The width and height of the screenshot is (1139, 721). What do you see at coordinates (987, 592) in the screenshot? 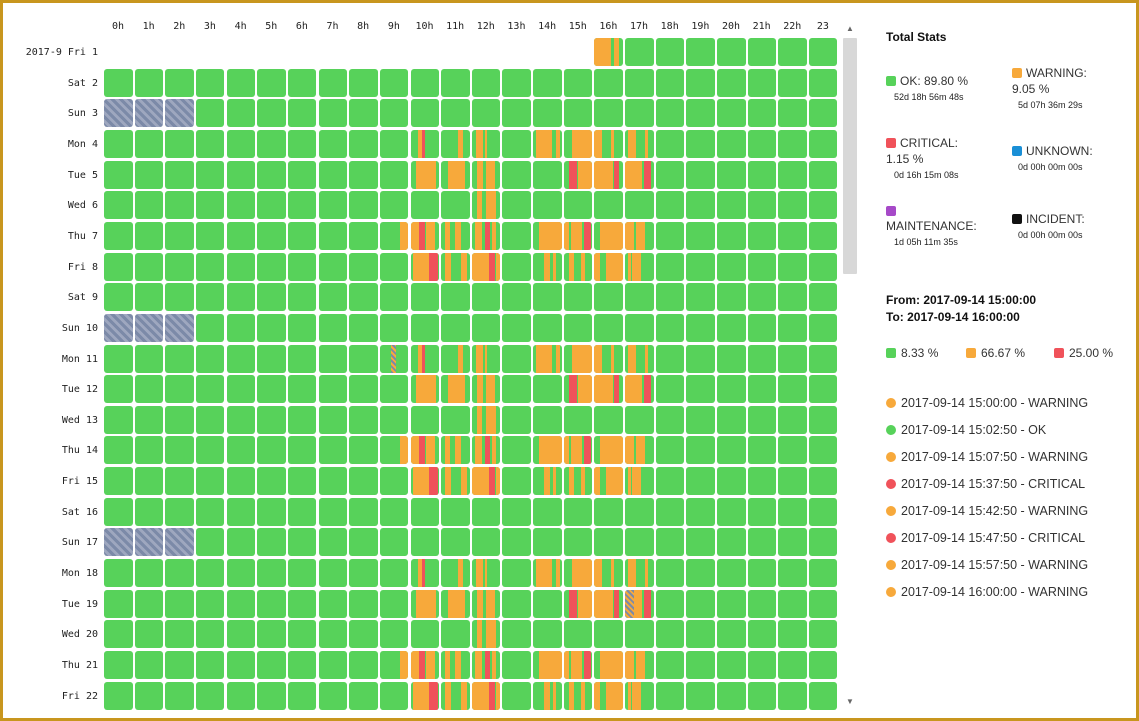
I see `event-row: 2017-09-14 16:00:00 - WARNING` at bounding box center [987, 592].